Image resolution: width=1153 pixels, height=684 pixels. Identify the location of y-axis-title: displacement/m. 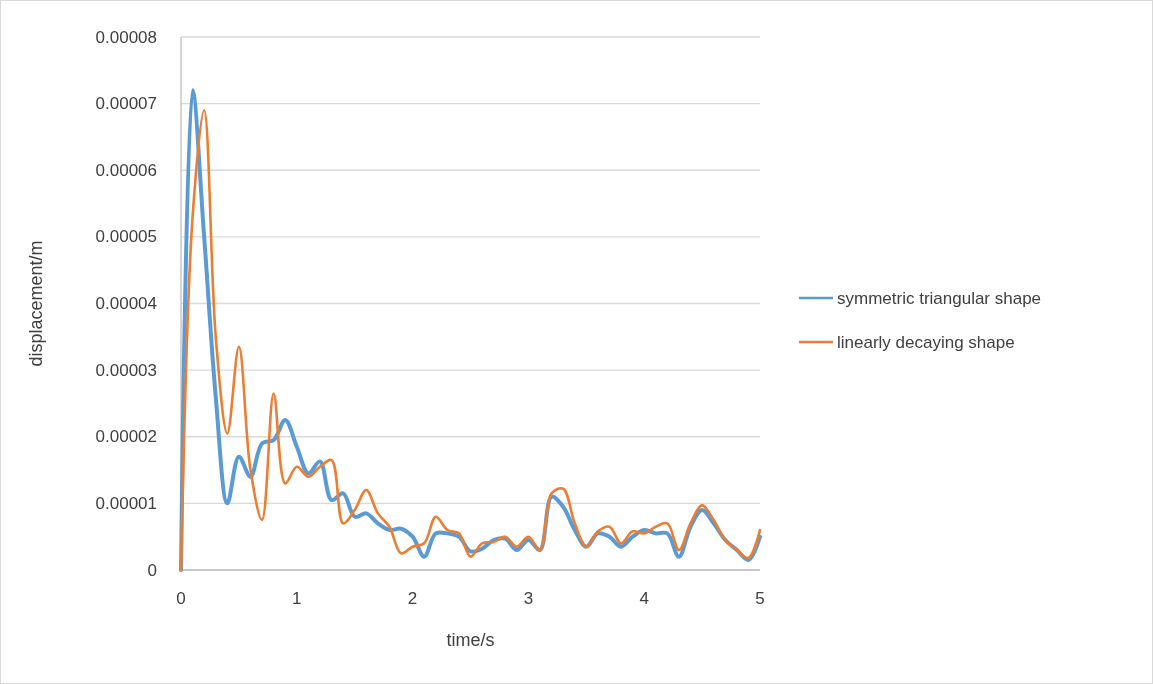
(36, 303).